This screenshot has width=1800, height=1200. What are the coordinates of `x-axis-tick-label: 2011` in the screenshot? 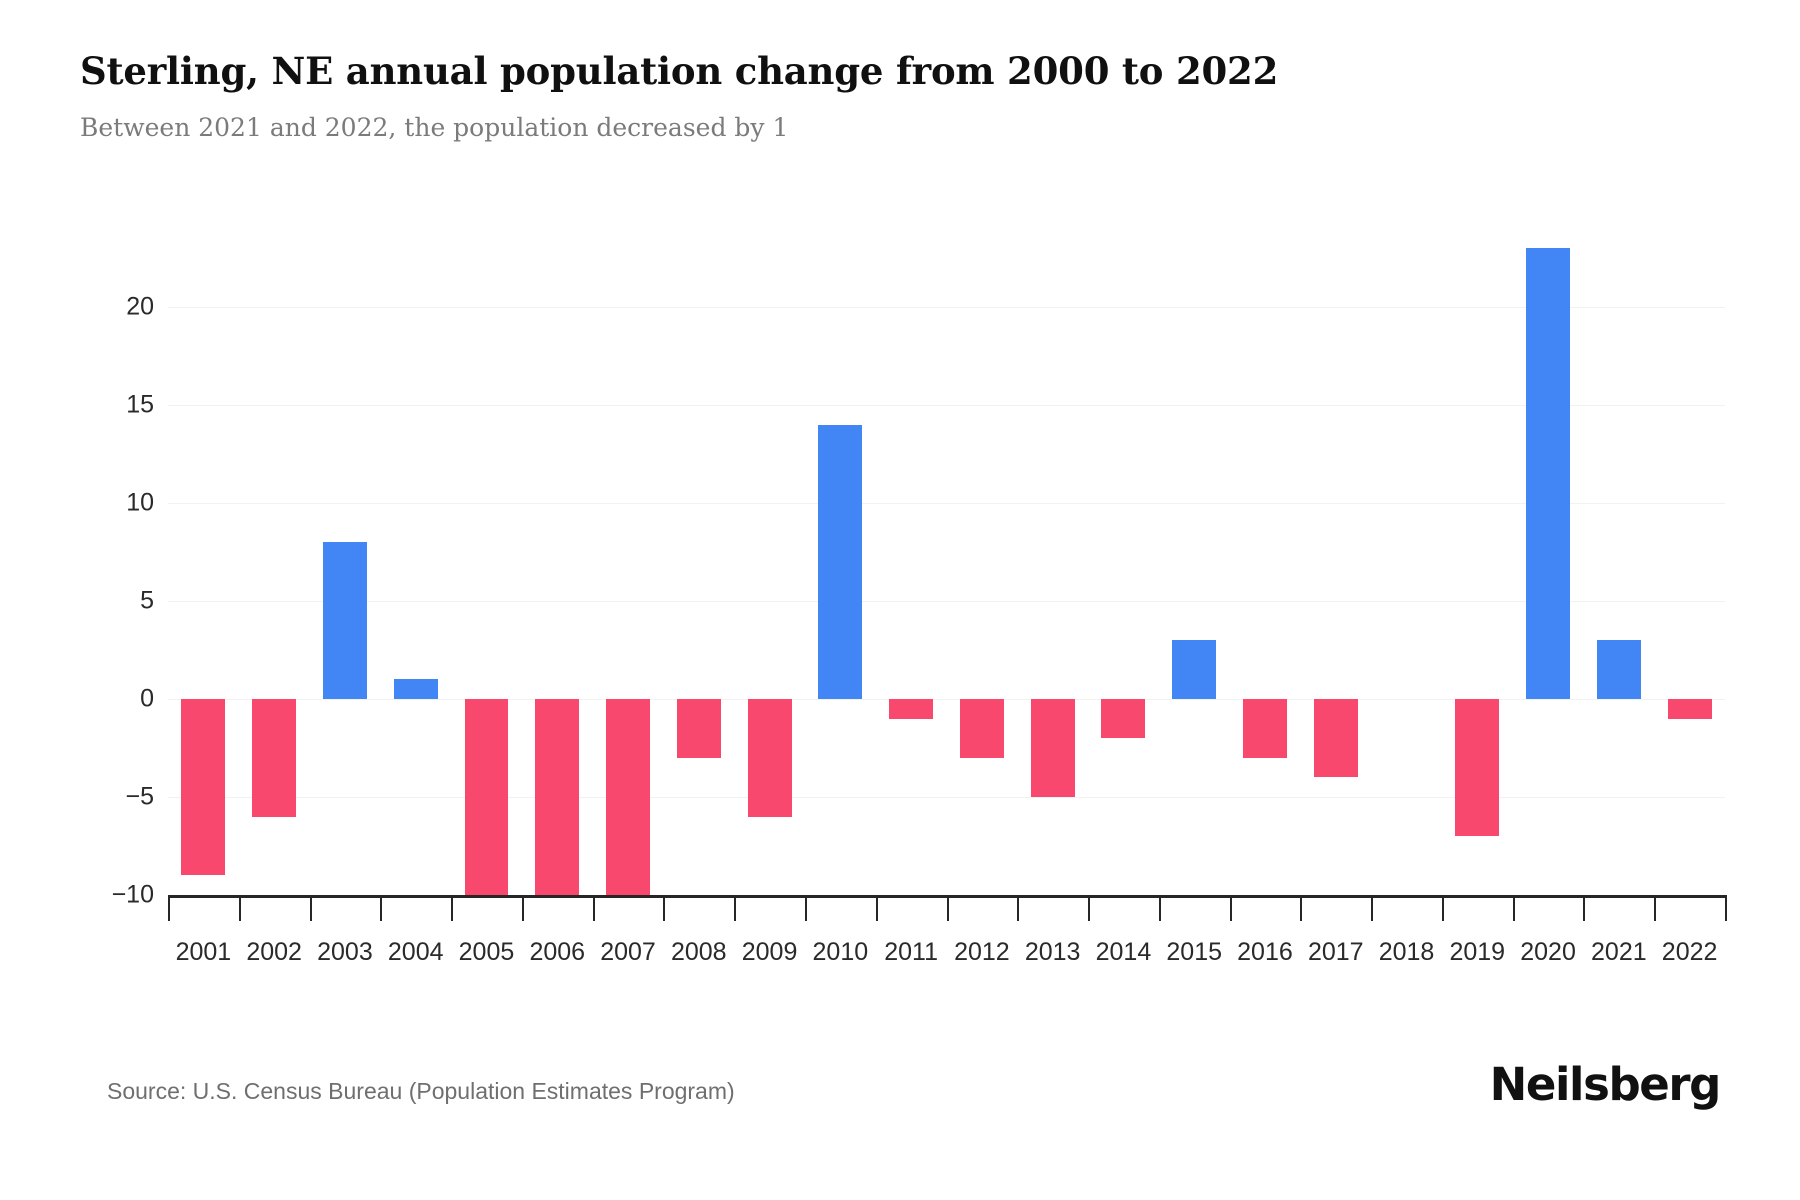 It's located at (911, 952).